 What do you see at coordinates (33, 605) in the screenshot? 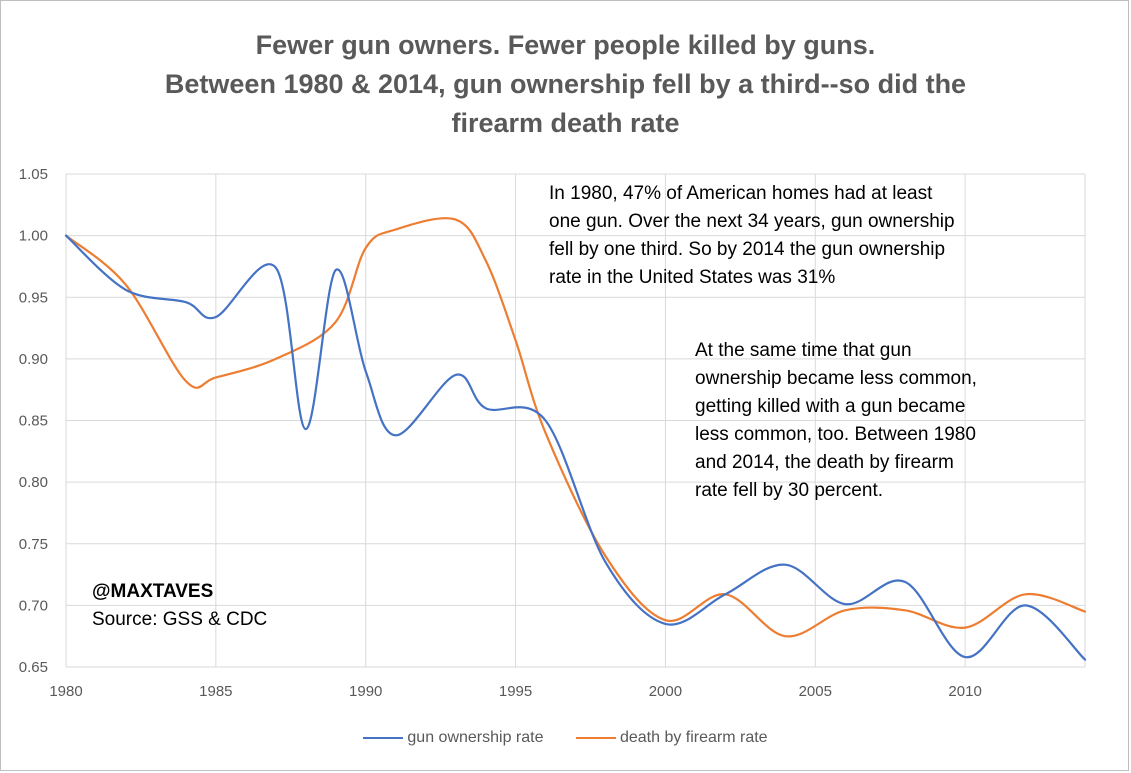
I see `y-tick-label: 0.70` at bounding box center [33, 605].